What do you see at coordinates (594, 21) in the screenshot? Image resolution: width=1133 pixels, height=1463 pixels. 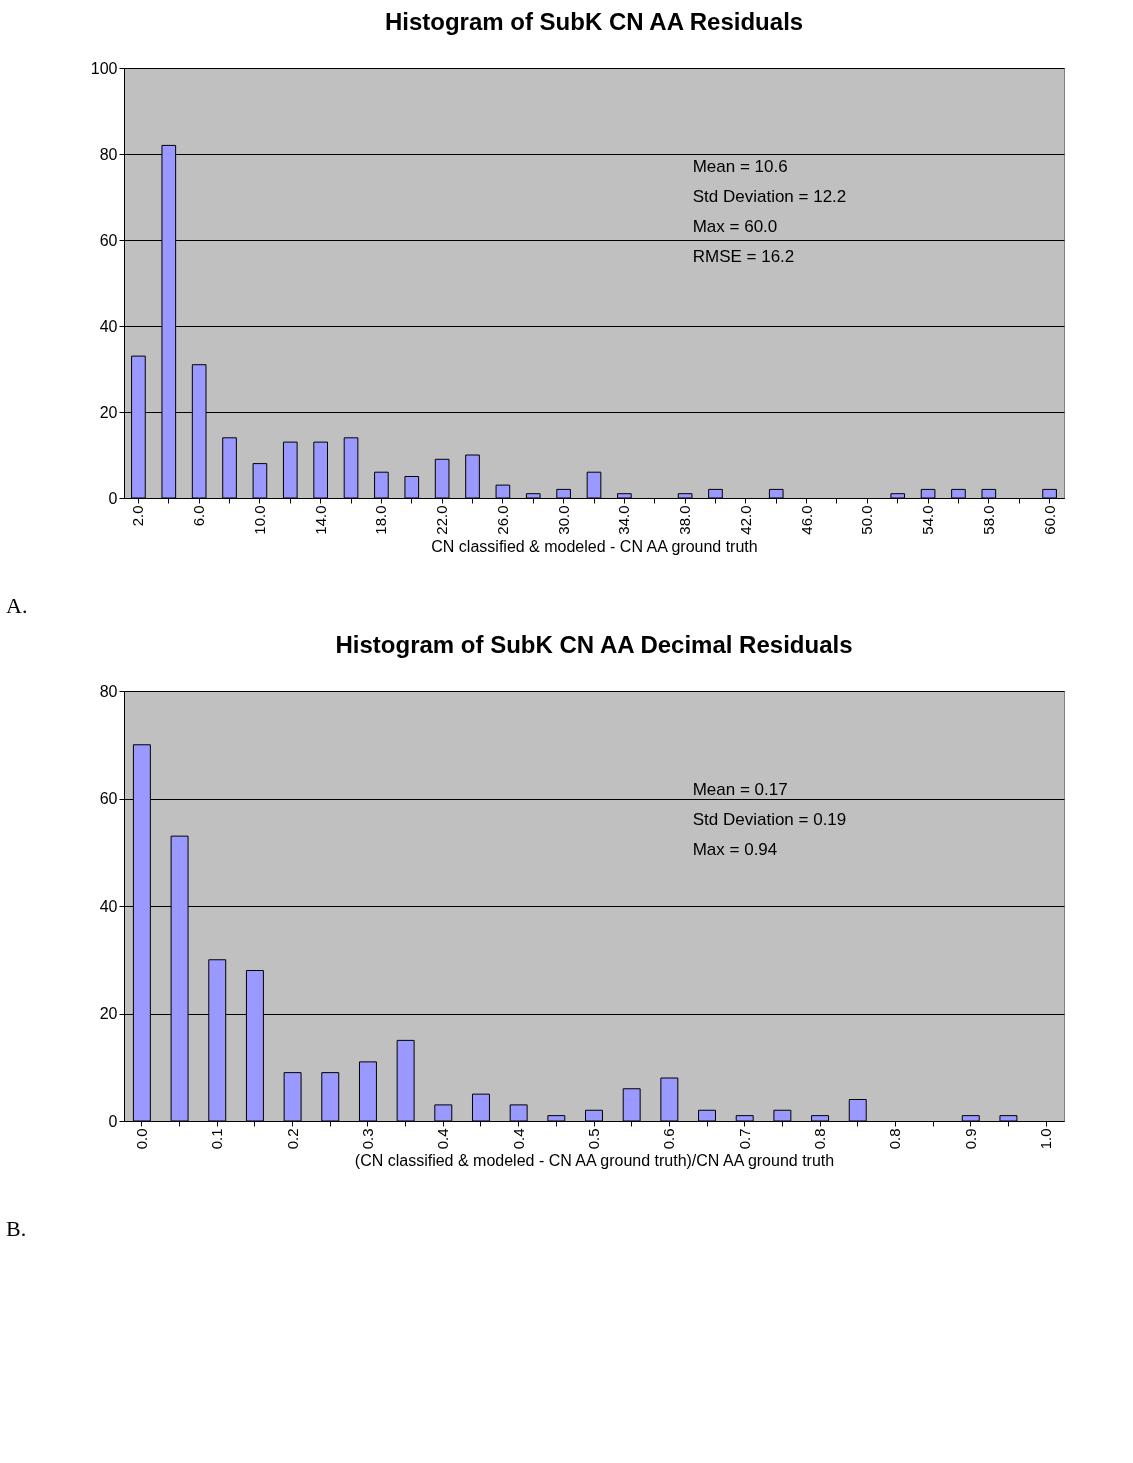 I see `chart-title: Histogram of SubK CN AA Residuals` at bounding box center [594, 21].